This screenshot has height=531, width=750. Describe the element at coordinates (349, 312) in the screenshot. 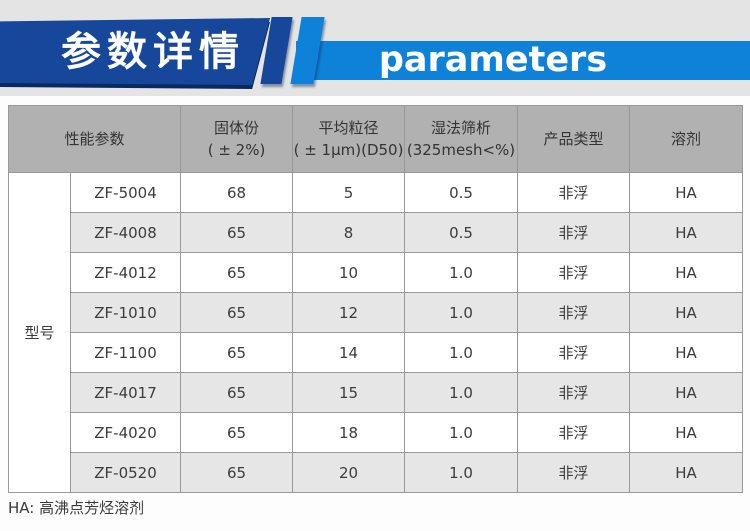

I see `cell-particle-size: 12` at that location.